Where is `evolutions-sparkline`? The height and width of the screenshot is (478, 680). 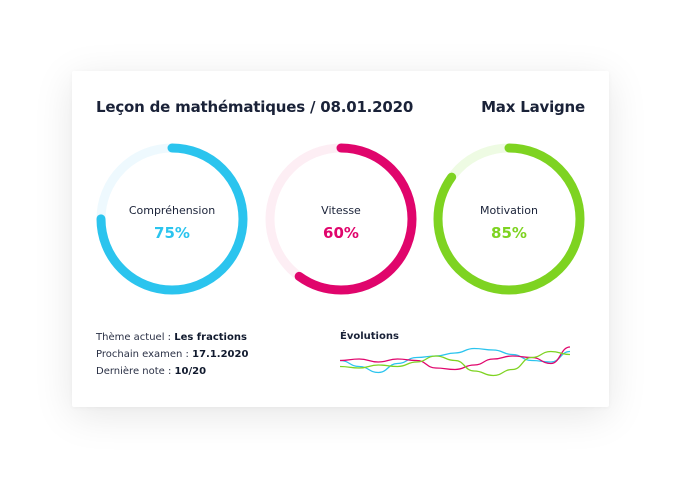
evolutions-sparkline is located at coordinates (455, 361).